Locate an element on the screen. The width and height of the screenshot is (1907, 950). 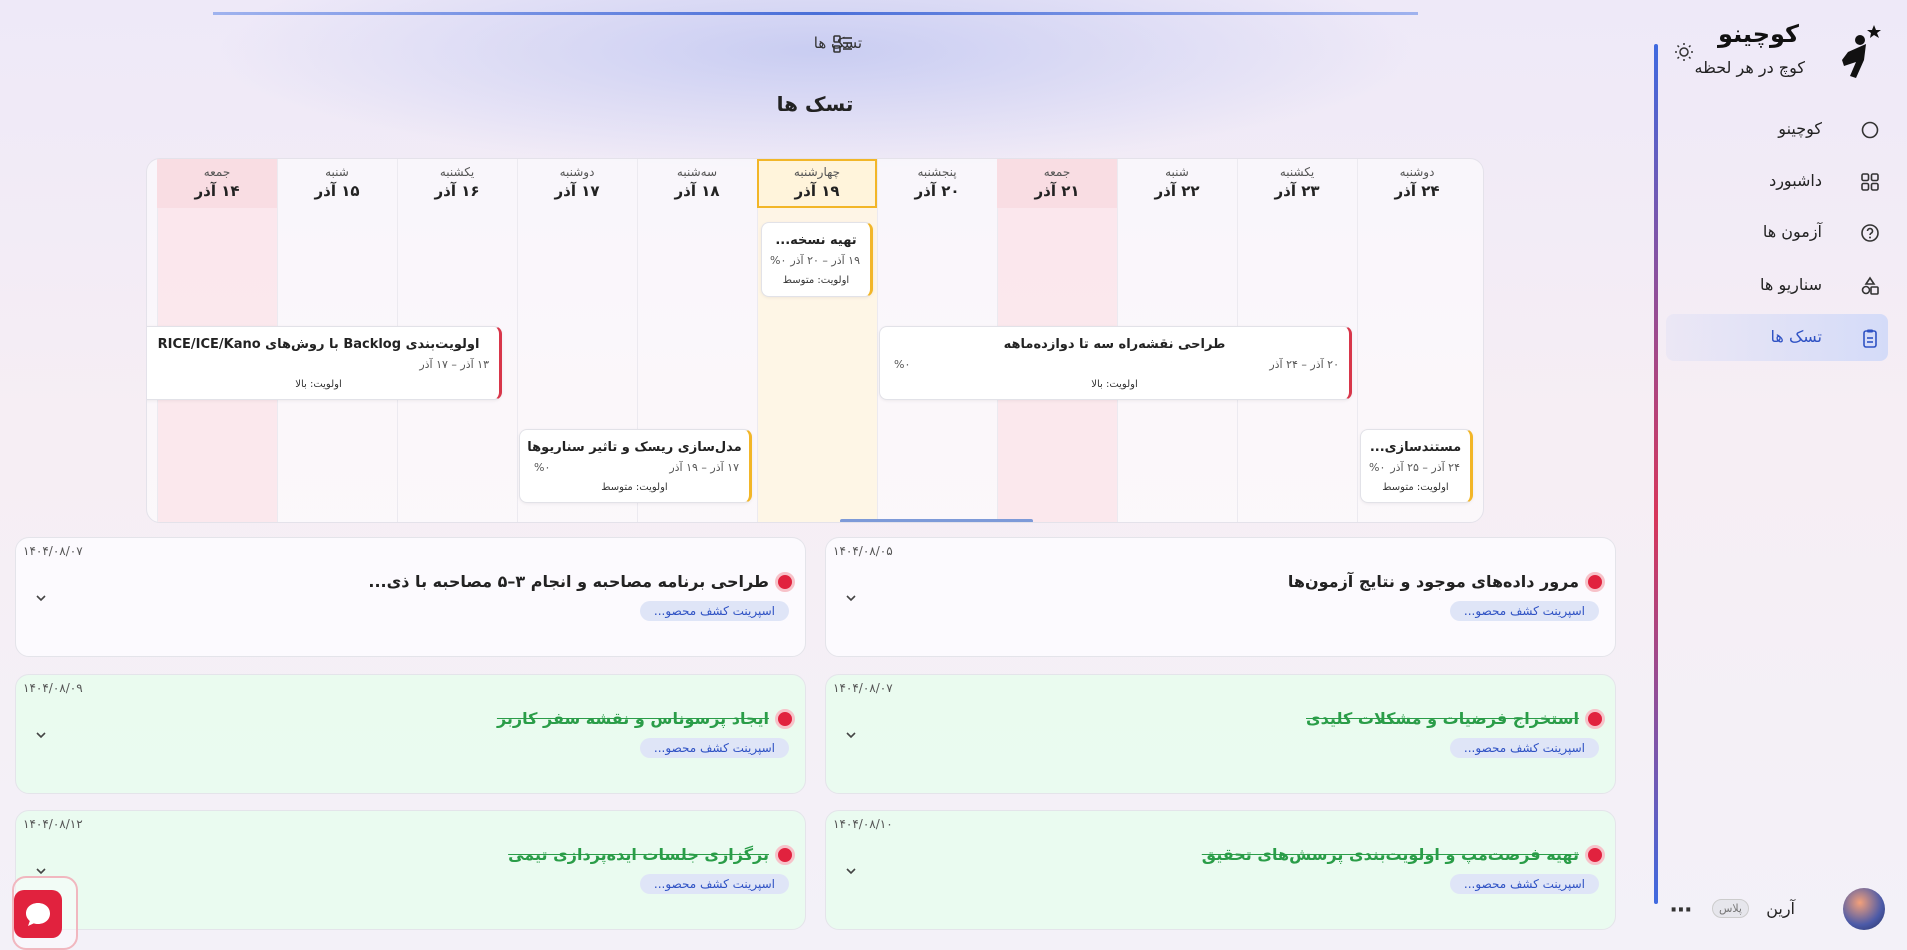
section-label: تسک ها is located at coordinates (837, 43).